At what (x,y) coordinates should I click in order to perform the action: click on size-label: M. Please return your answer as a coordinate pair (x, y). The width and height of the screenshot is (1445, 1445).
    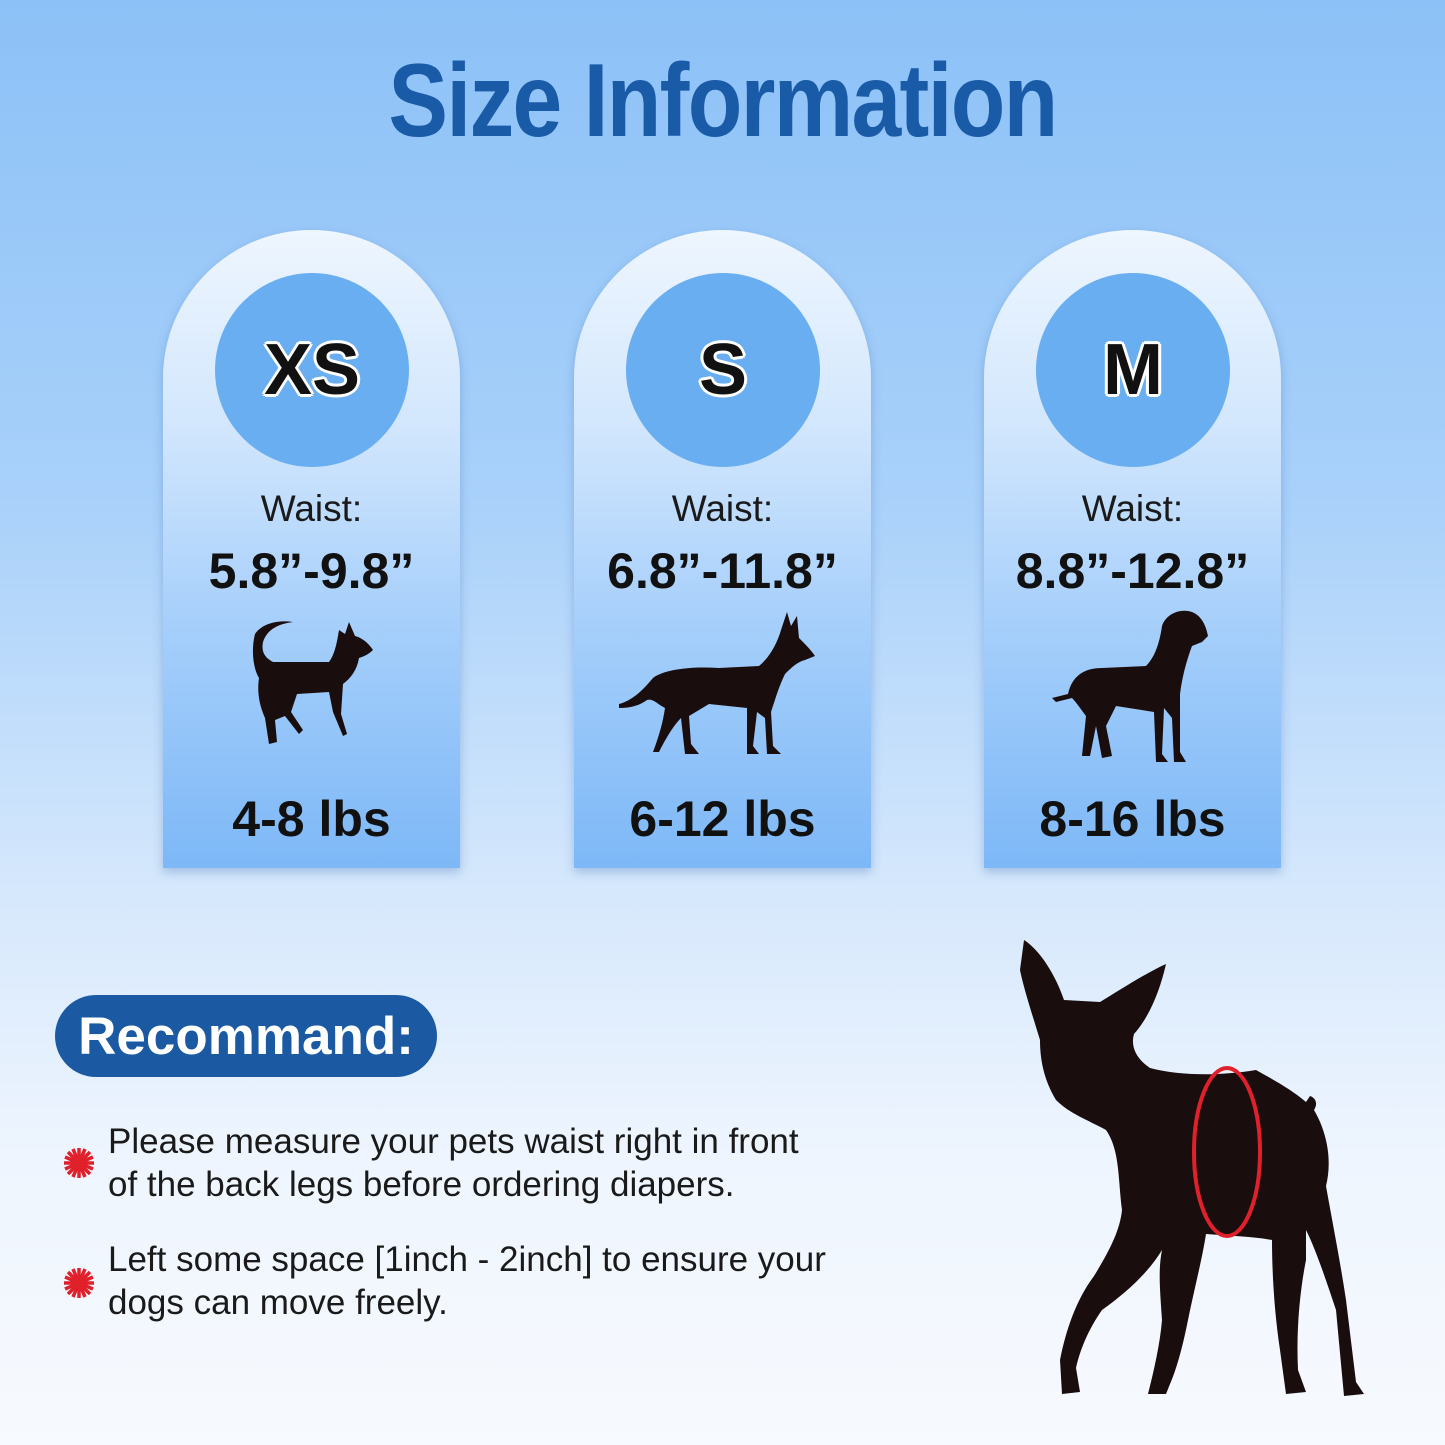
    Looking at the image, I should click on (1133, 370).